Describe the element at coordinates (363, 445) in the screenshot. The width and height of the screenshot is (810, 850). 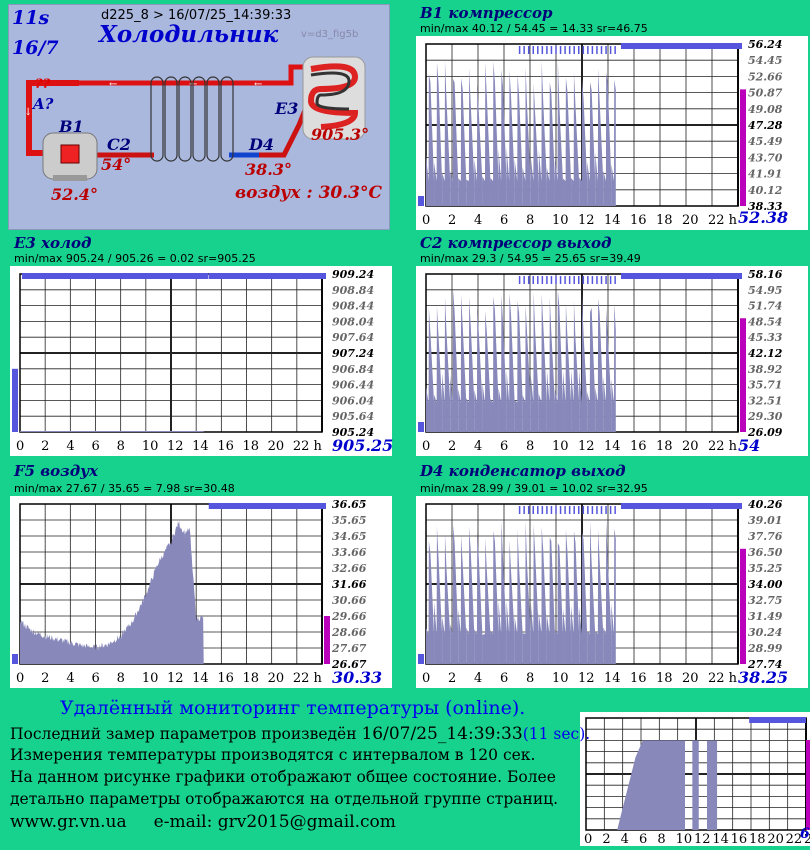
I see `chart-e3-current: 905.25` at that location.